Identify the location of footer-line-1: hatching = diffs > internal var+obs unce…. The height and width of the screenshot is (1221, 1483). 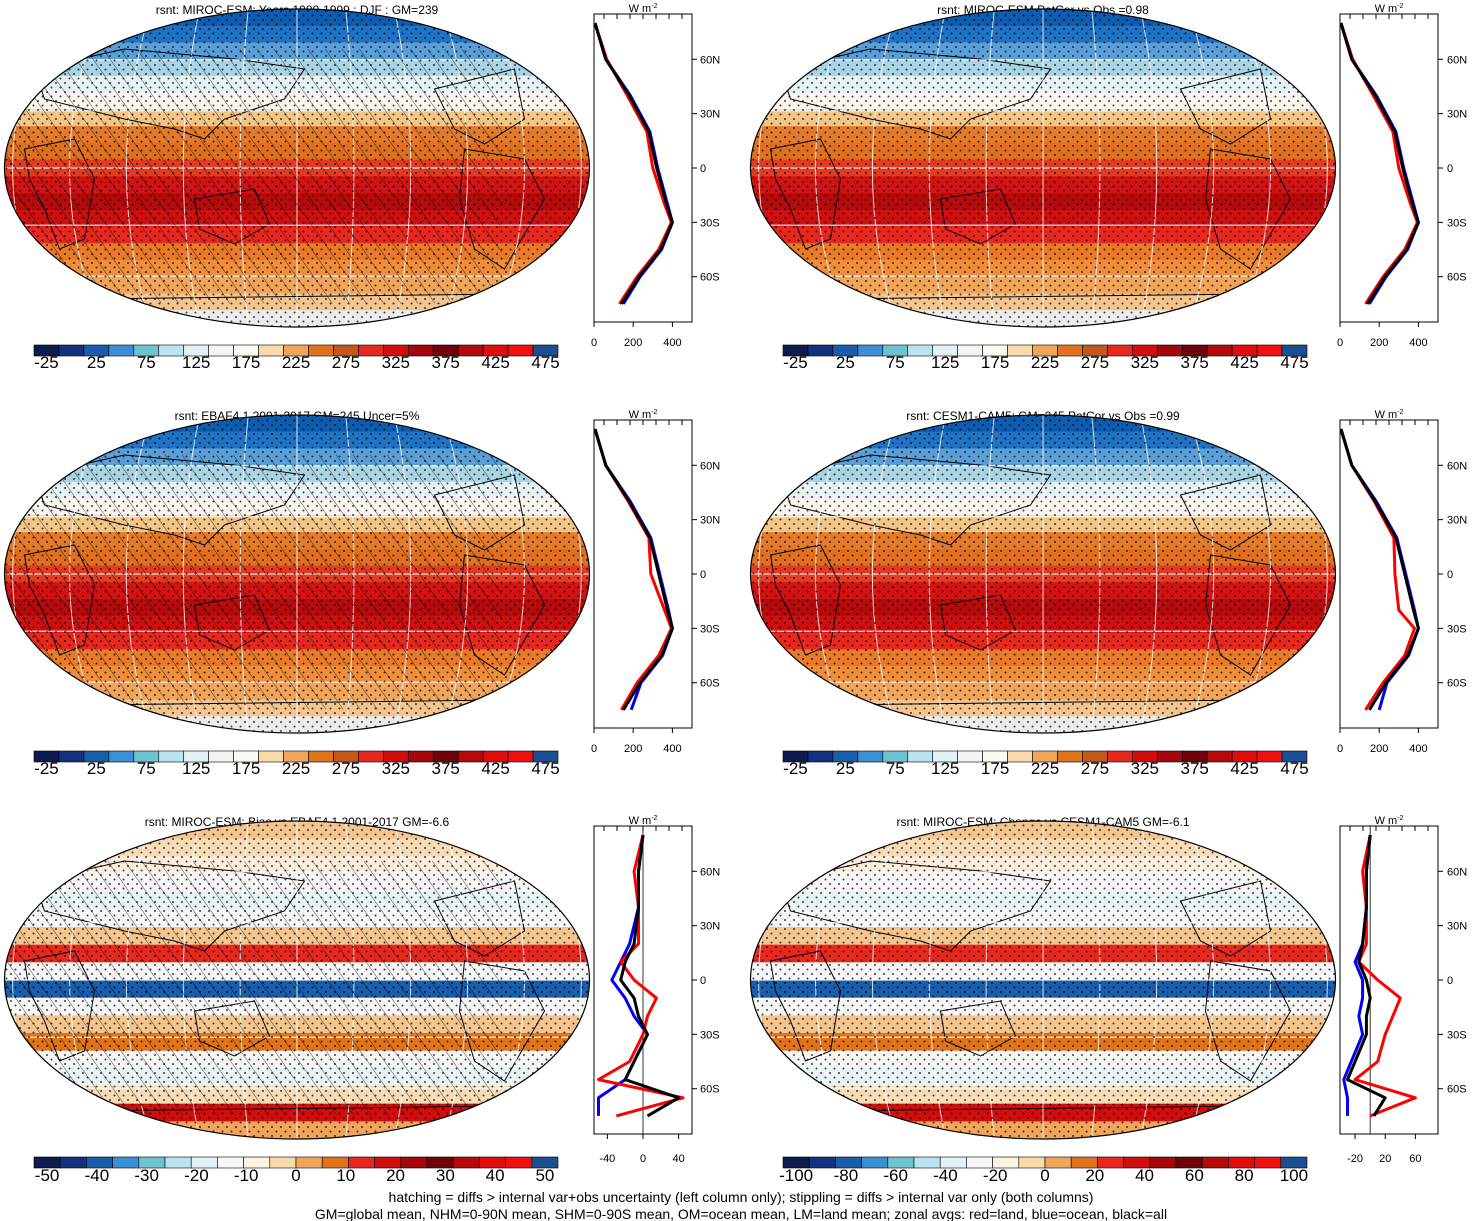
(741, 1197).